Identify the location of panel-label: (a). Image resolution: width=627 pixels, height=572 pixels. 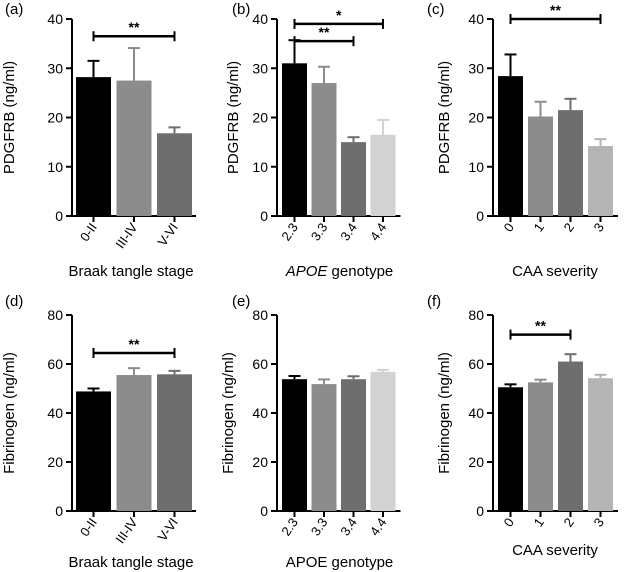
(14, 9).